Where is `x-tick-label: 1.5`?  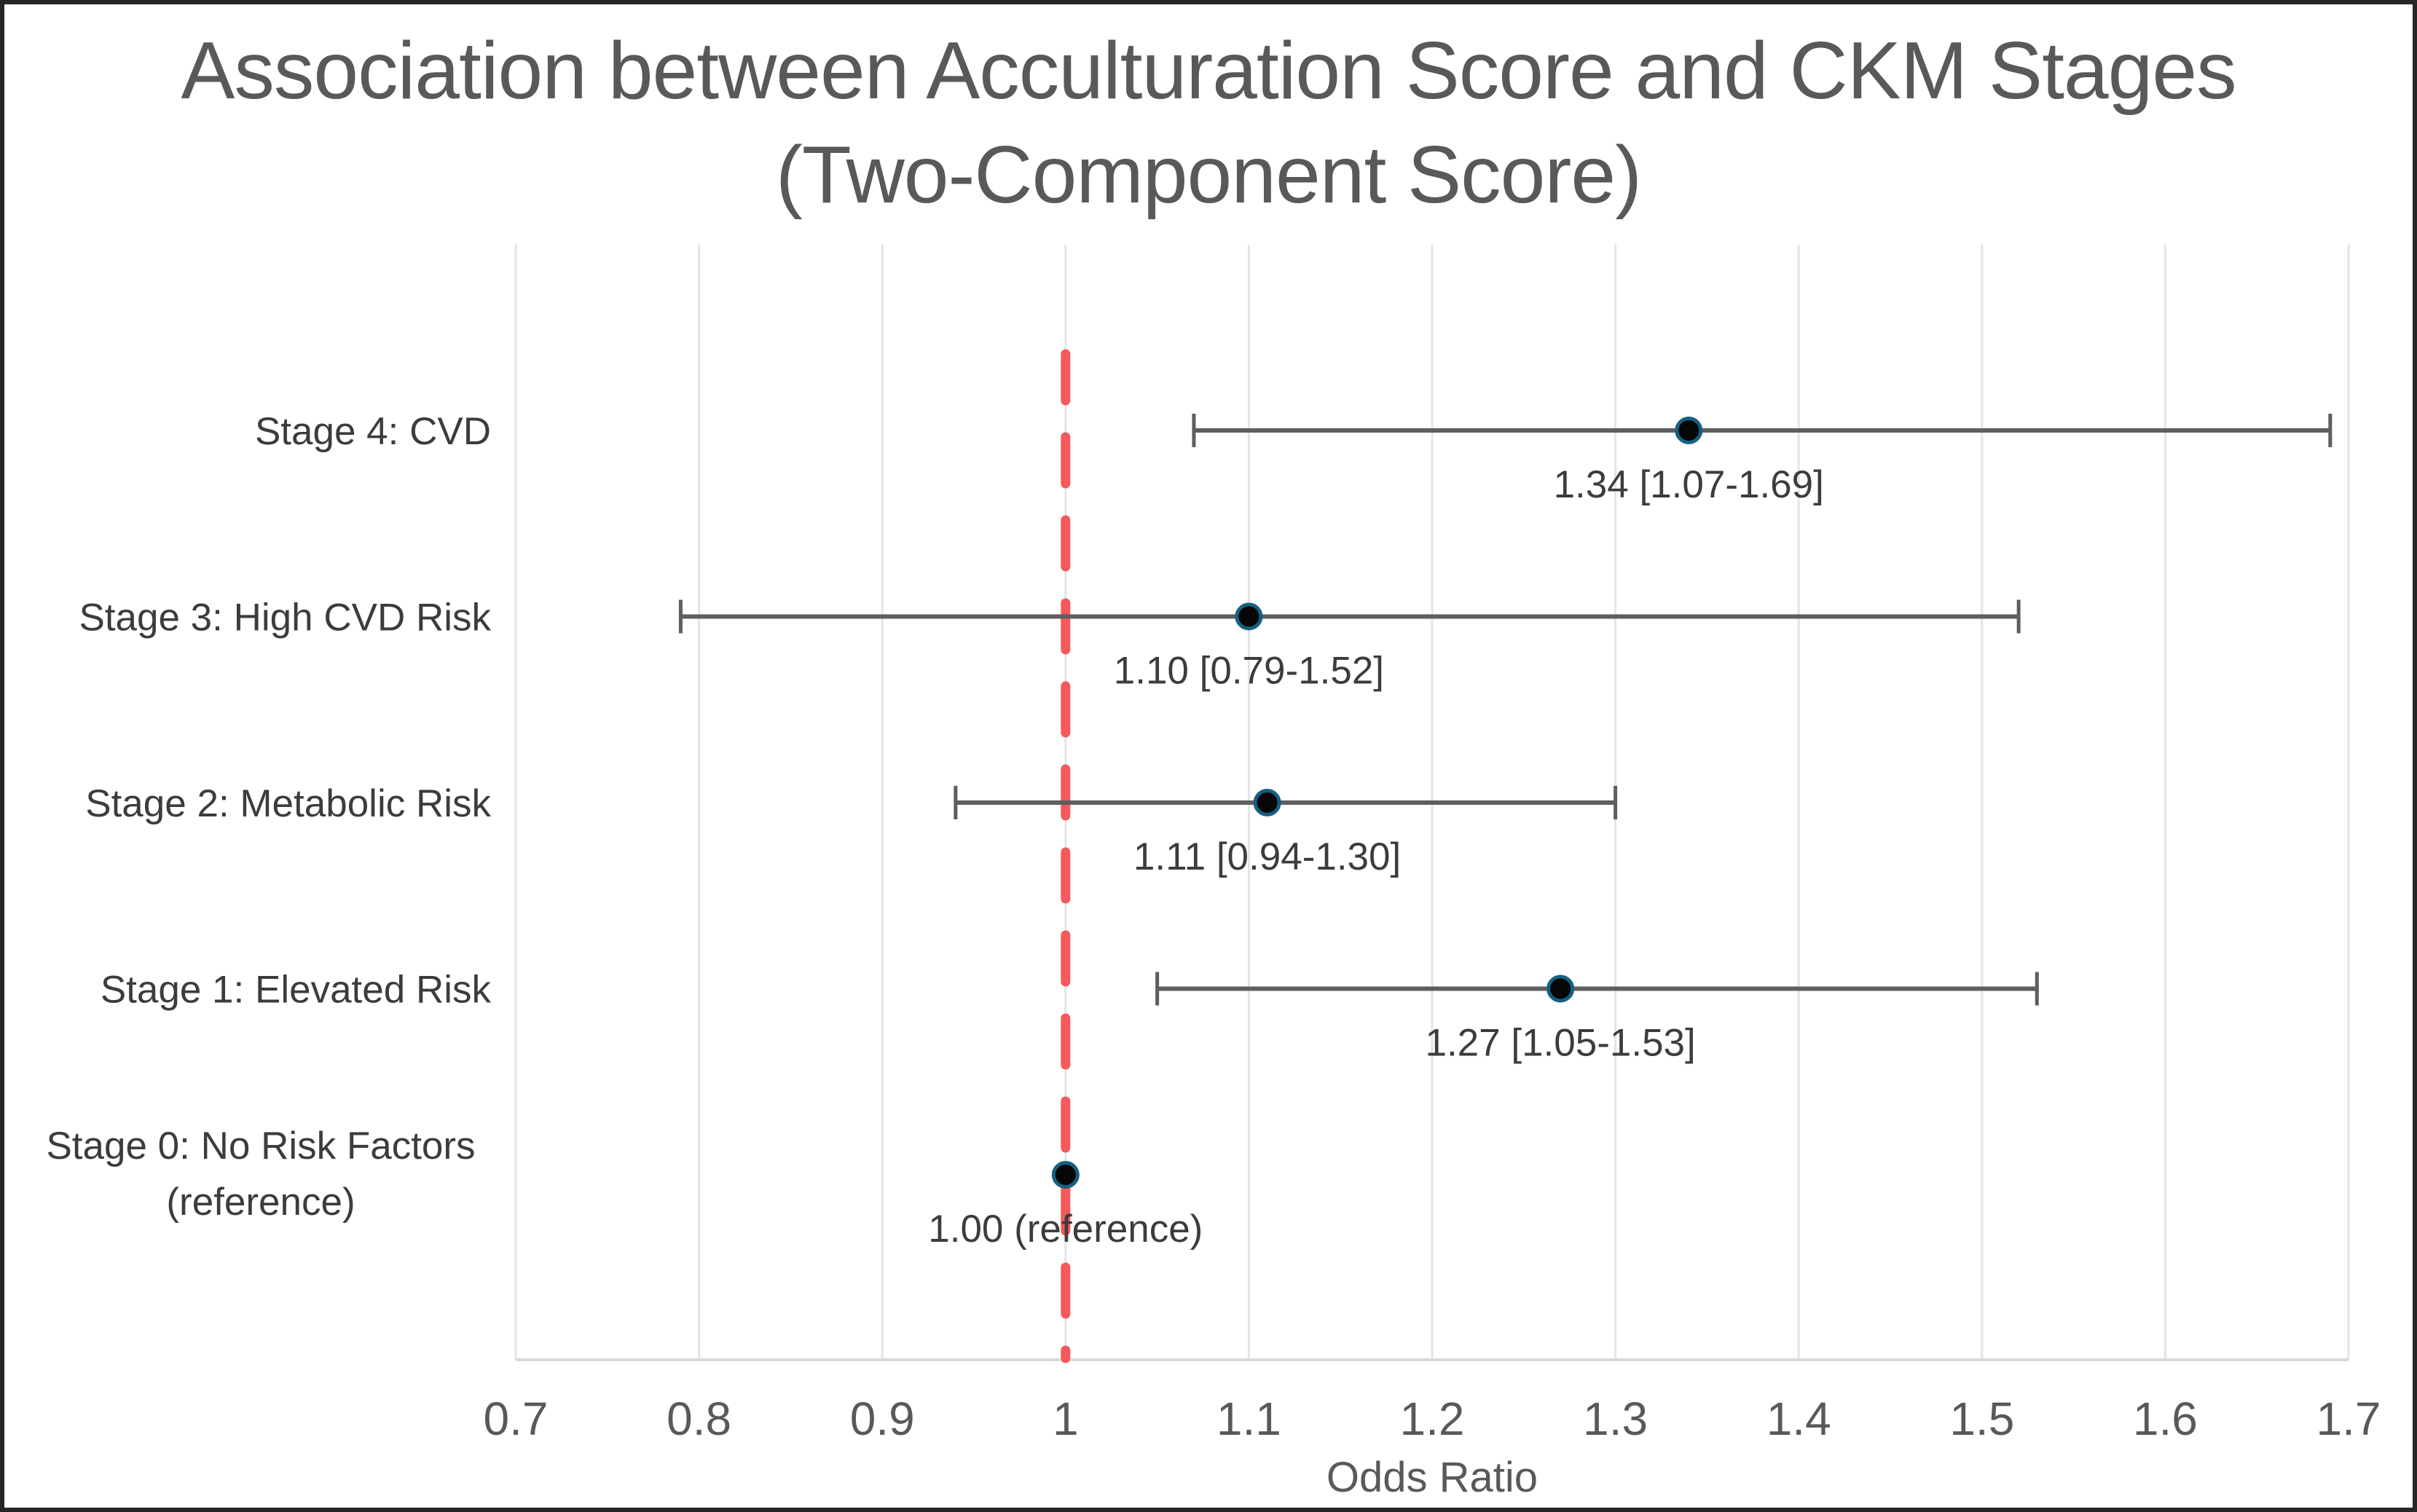 x-tick-label: 1.5 is located at coordinates (1981, 1419).